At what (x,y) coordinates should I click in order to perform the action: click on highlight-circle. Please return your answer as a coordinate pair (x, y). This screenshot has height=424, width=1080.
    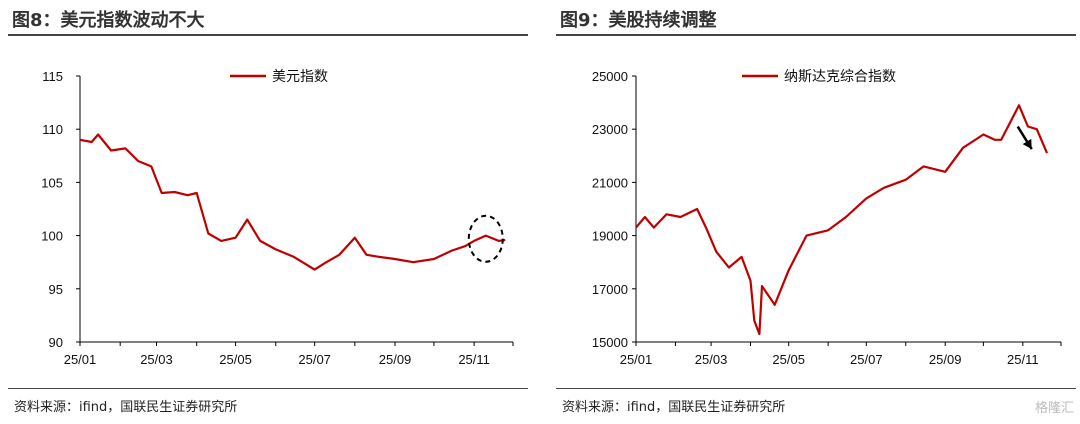
    Looking at the image, I should click on (485, 238).